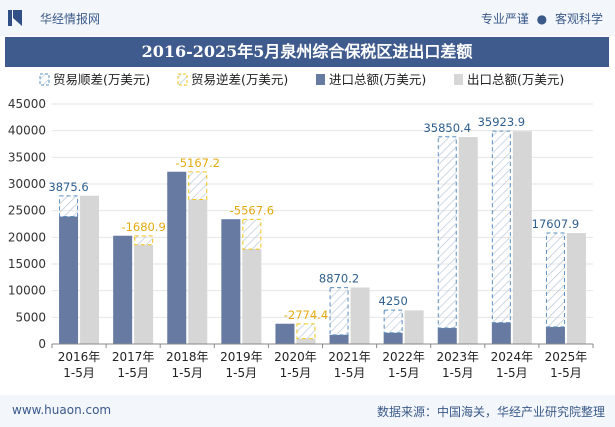 This screenshot has width=615, height=427. What do you see at coordinates (403, 357) in the screenshot?
I see `x-tick-label-year: 2022年` at bounding box center [403, 357].